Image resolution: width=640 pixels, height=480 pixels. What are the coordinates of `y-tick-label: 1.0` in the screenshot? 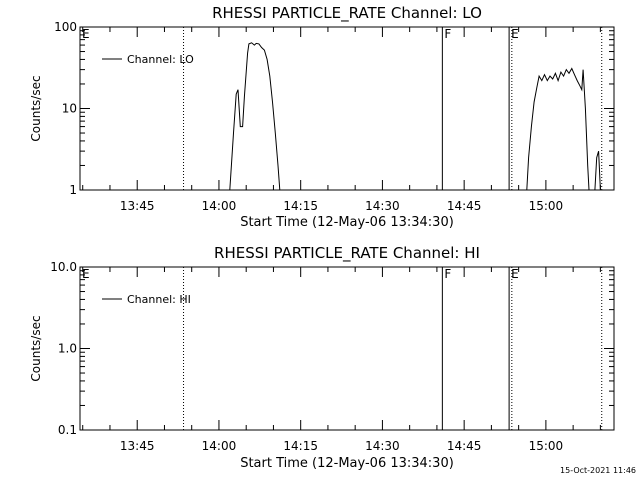 It's located at (67, 349).